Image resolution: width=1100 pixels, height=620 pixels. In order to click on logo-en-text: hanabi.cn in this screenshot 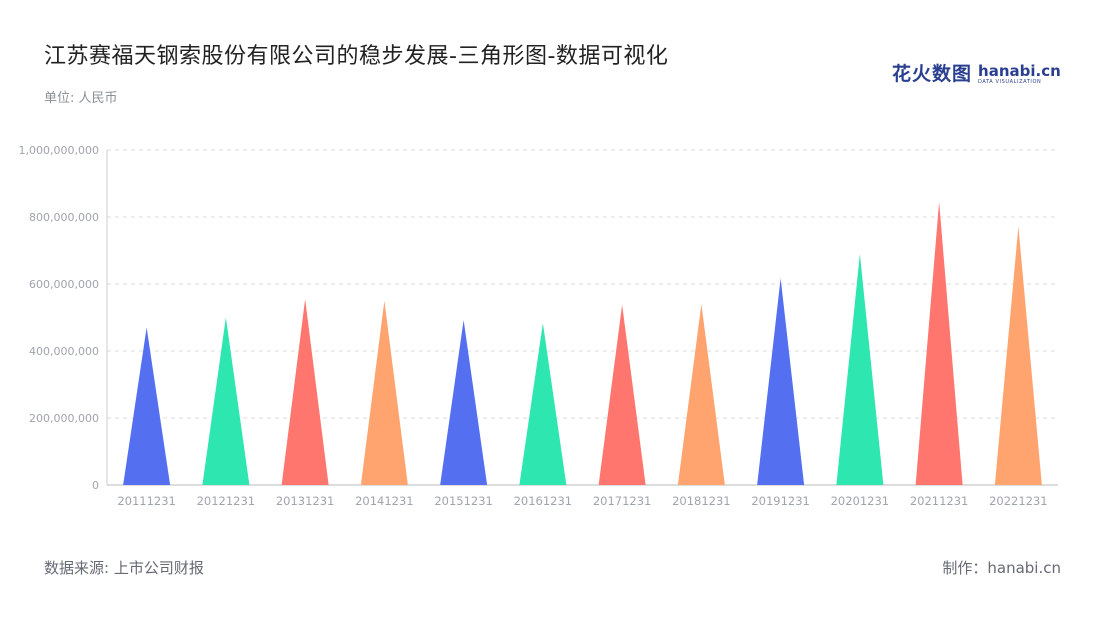, I will do `click(1019, 71)`.